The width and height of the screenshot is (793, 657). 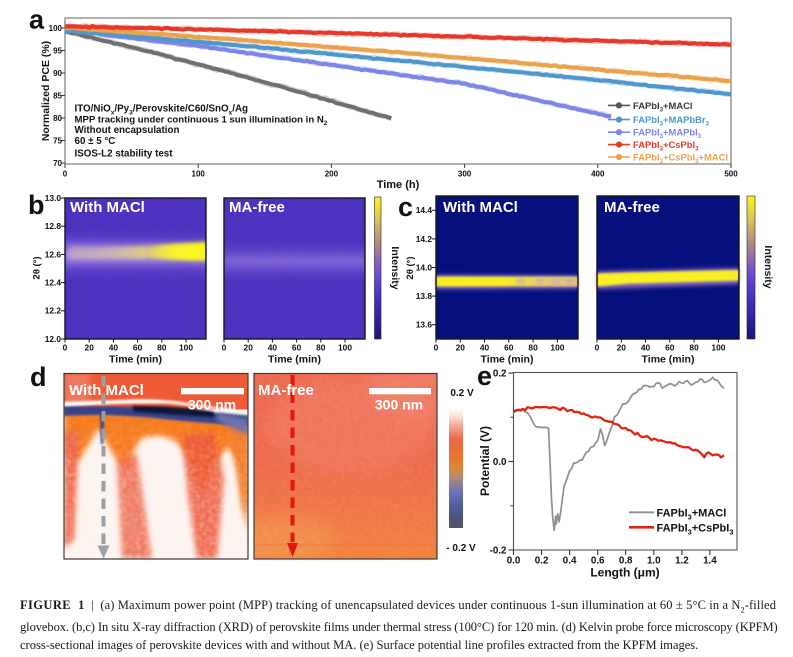 I want to click on svg-text: 12.8, so click(x=53, y=226).